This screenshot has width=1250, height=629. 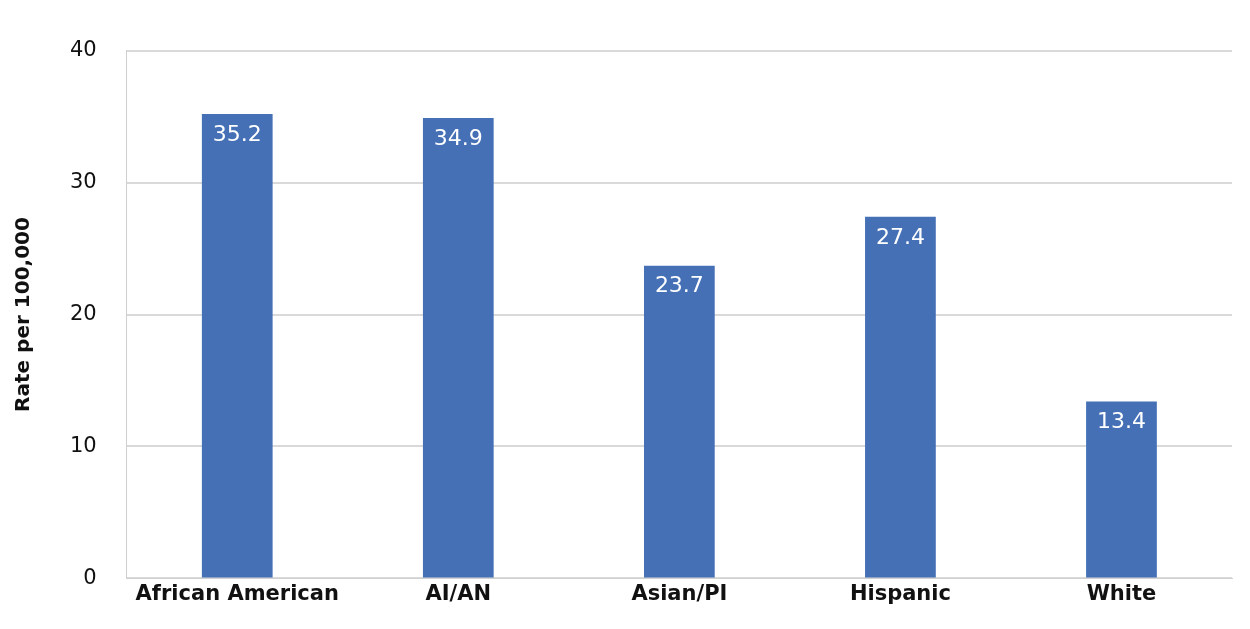 What do you see at coordinates (237, 593) in the screenshot?
I see `x-tick-label: African American` at bounding box center [237, 593].